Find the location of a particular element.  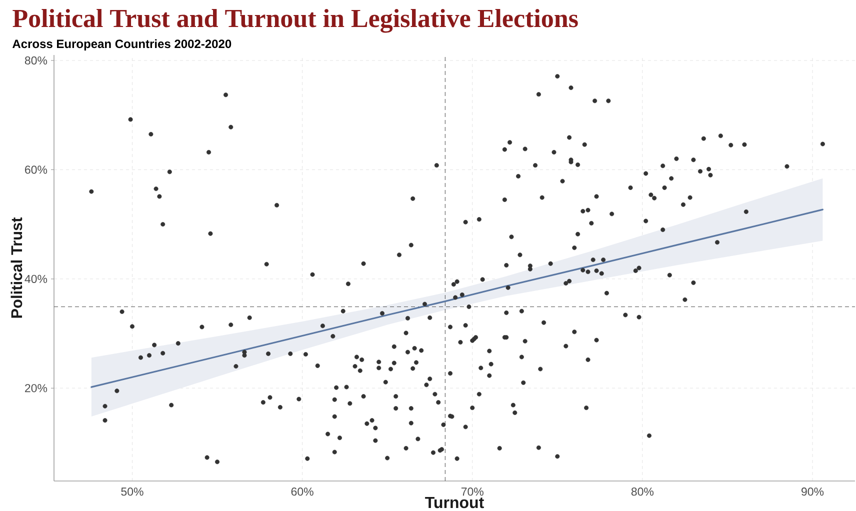

y-tick-label: 60% is located at coordinates (36, 170).